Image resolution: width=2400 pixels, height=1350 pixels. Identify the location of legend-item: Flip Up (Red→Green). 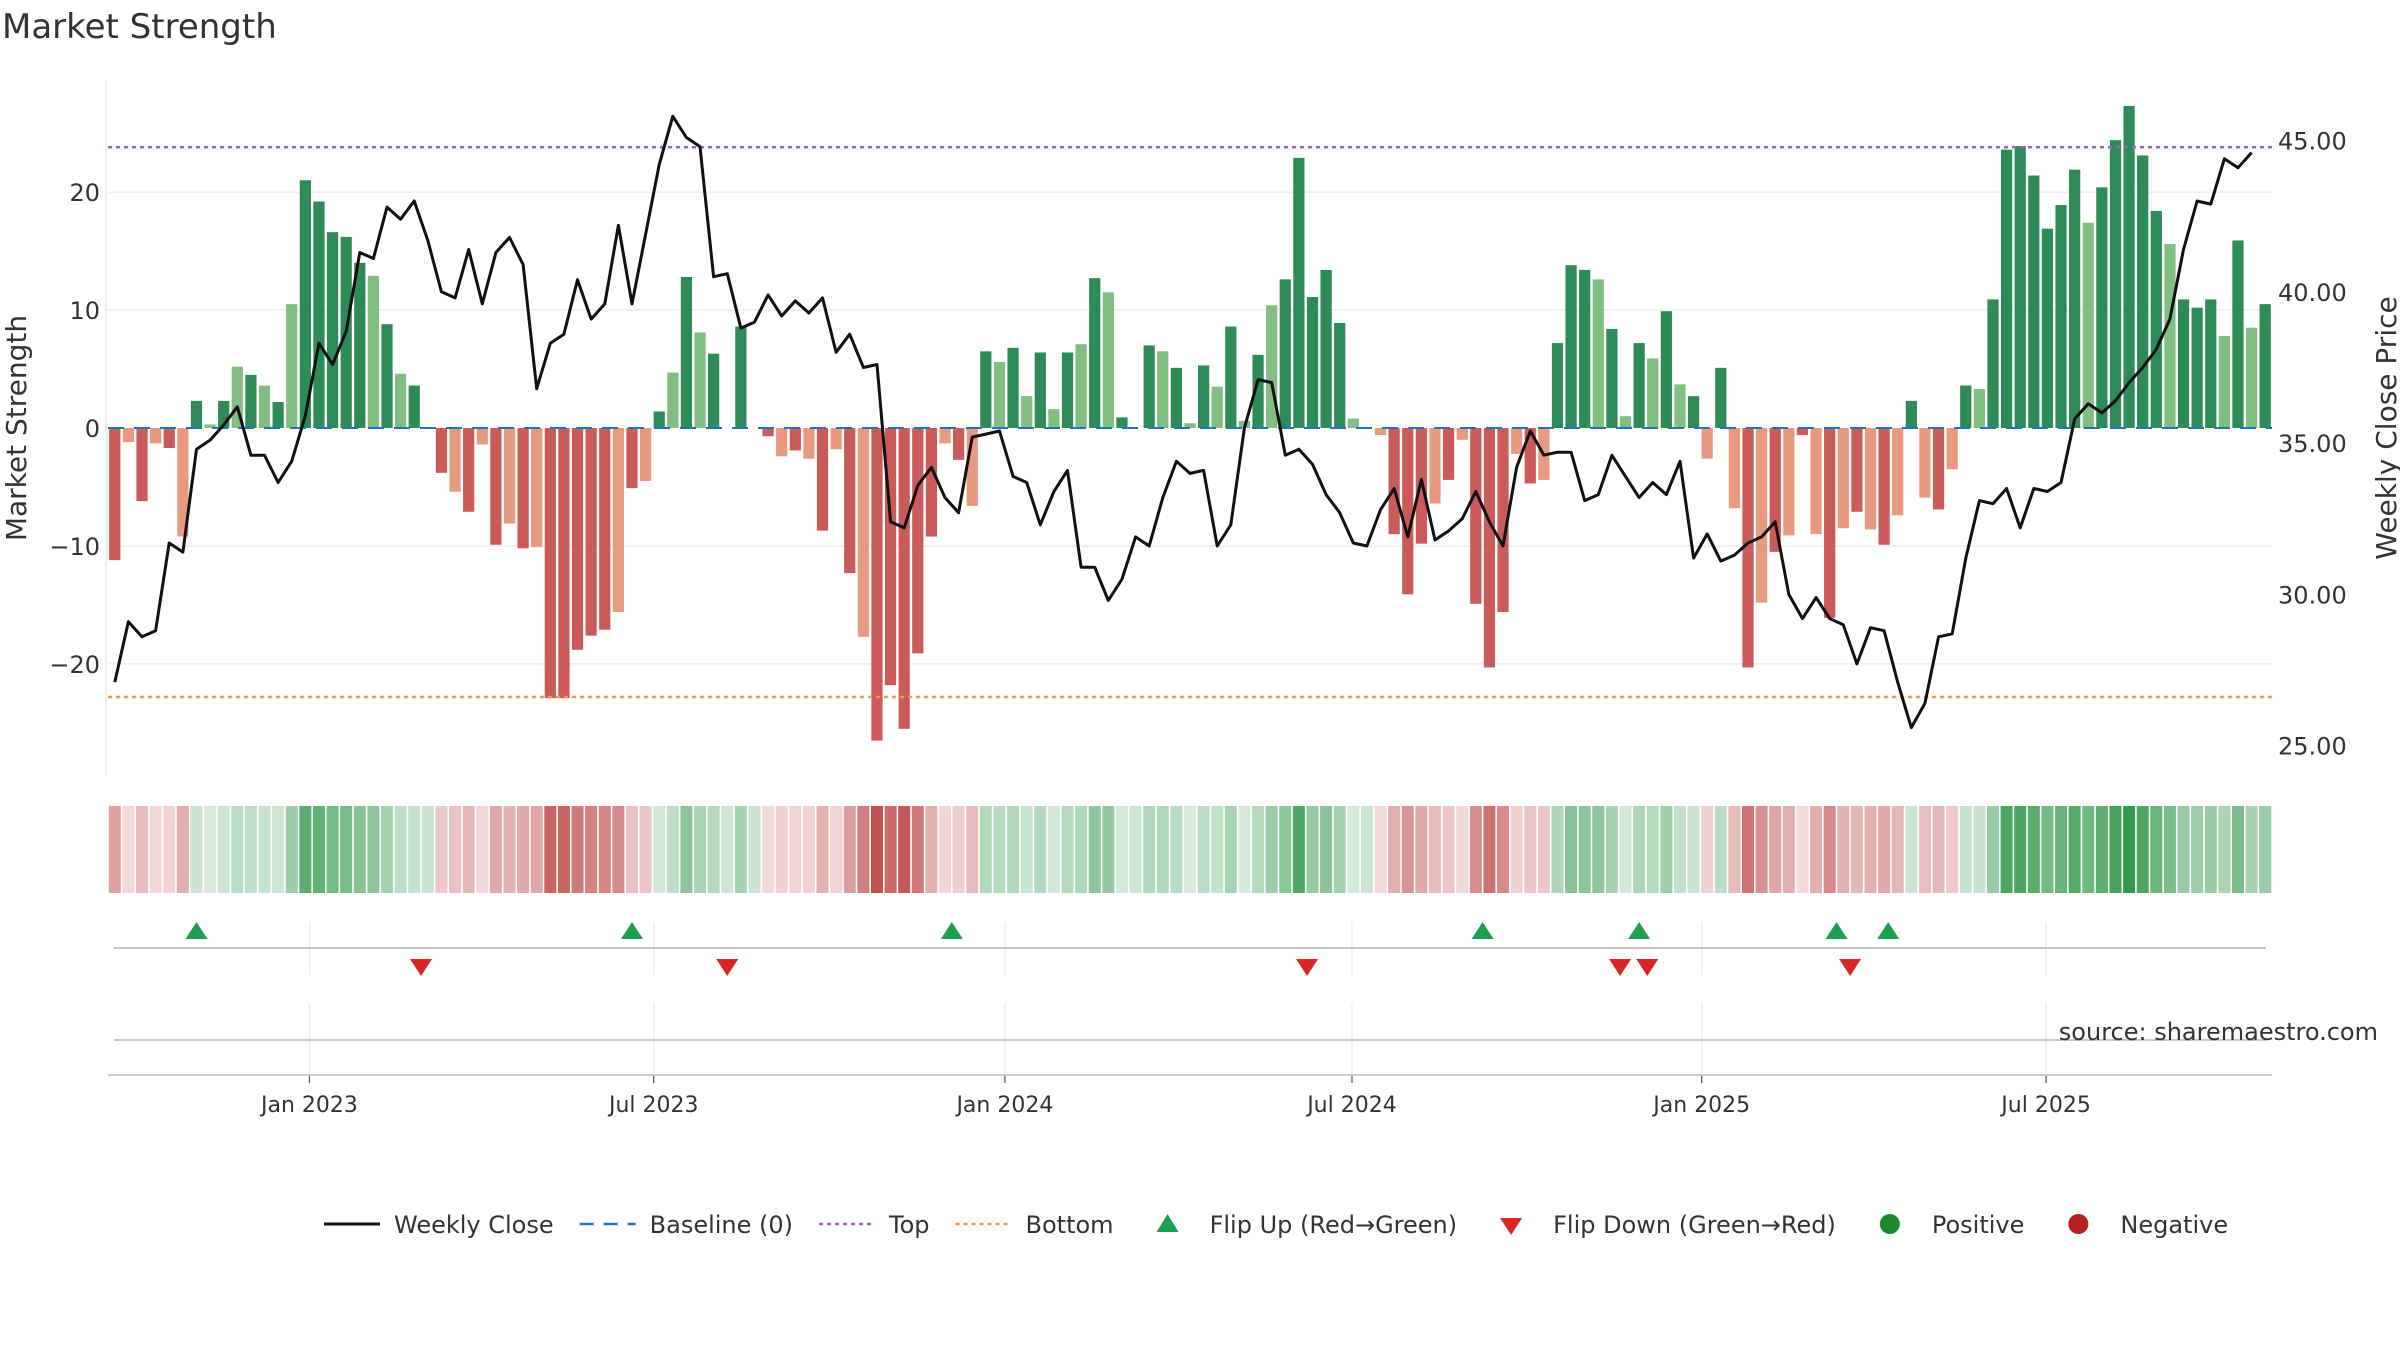
(1307, 1225).